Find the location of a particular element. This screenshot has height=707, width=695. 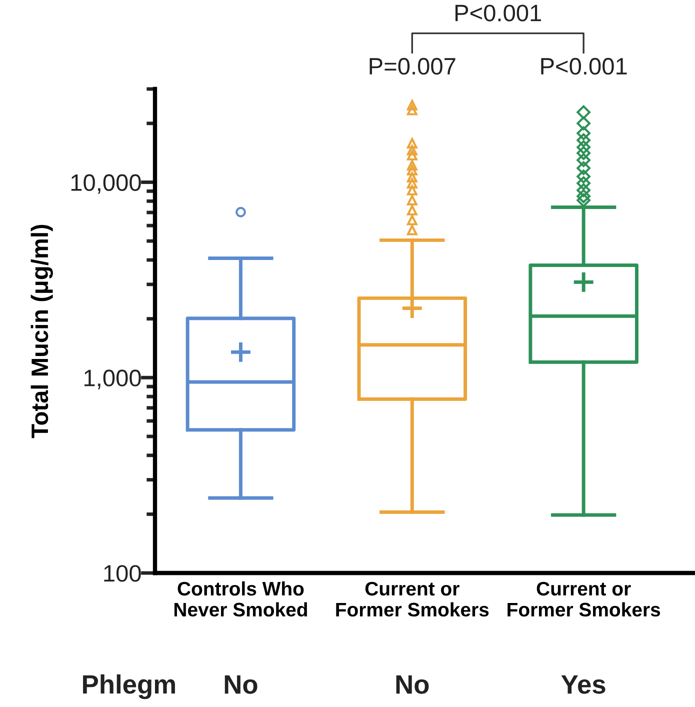

text: Yes is located at coordinates (583, 684).